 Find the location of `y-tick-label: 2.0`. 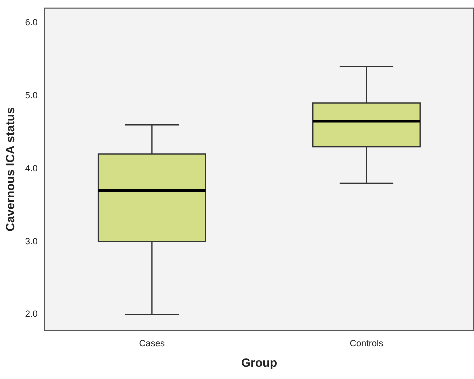

y-tick-label: 2.0 is located at coordinates (31, 314).